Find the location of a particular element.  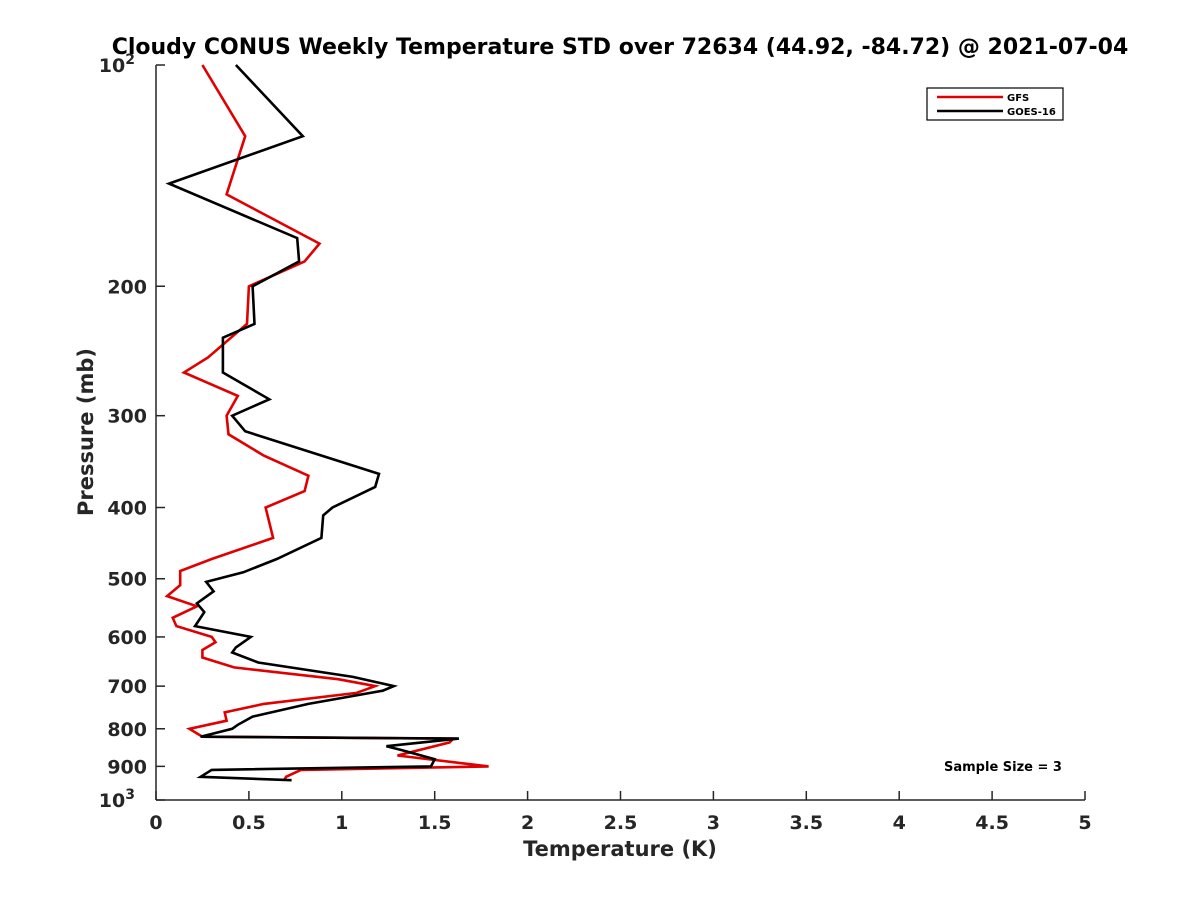

y-tick-label: 10² is located at coordinates (117, 64).